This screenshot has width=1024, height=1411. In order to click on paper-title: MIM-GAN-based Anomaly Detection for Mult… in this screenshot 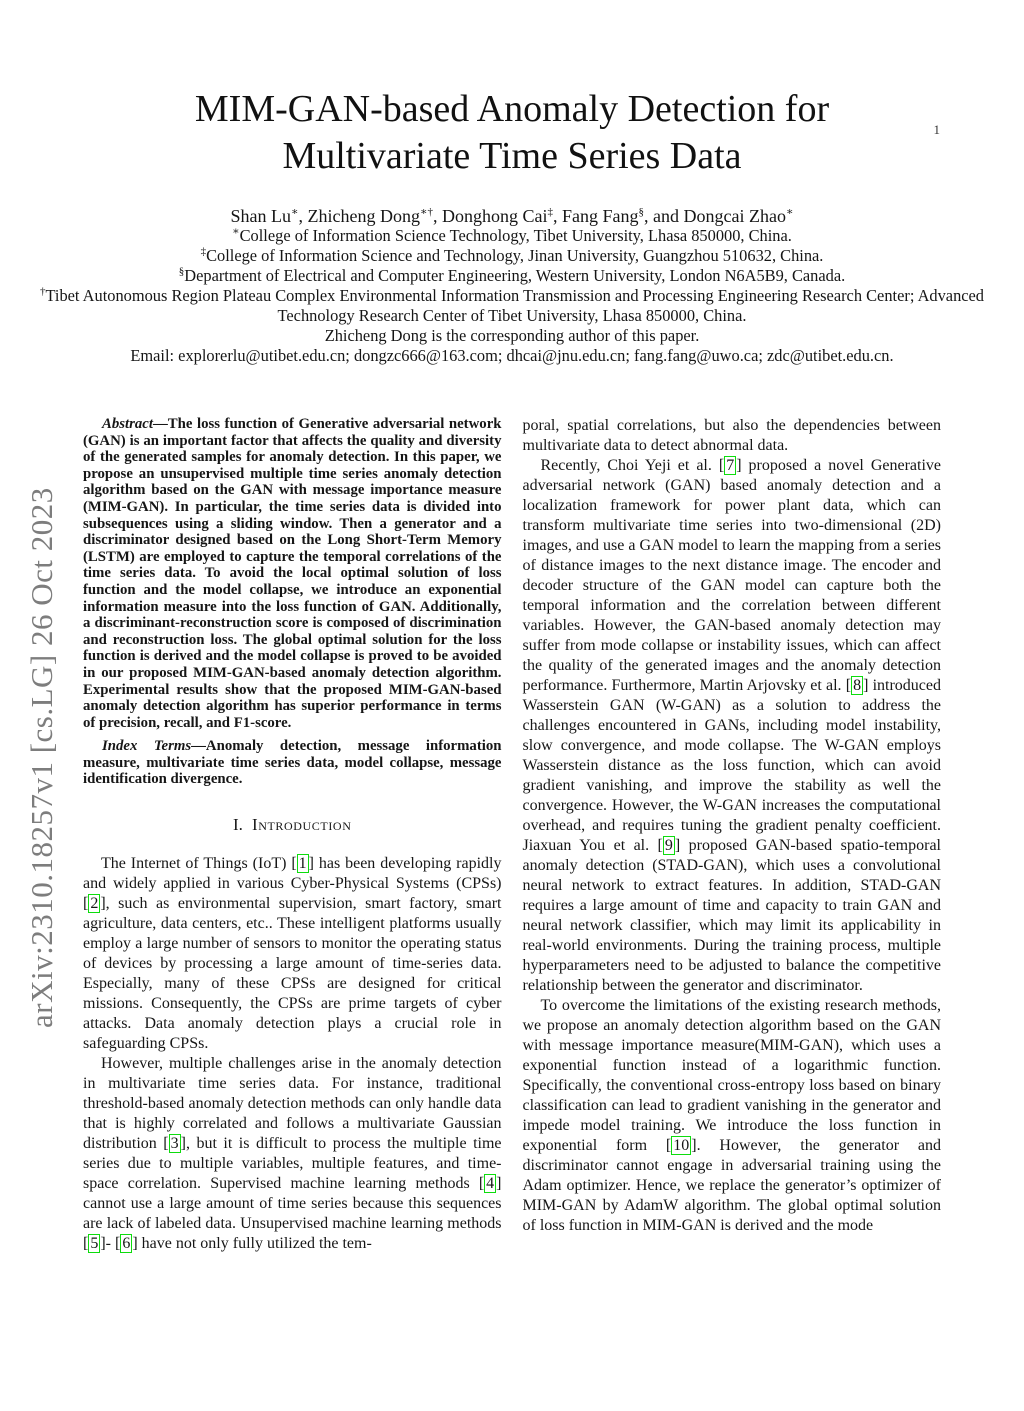, I will do `click(512, 132)`.